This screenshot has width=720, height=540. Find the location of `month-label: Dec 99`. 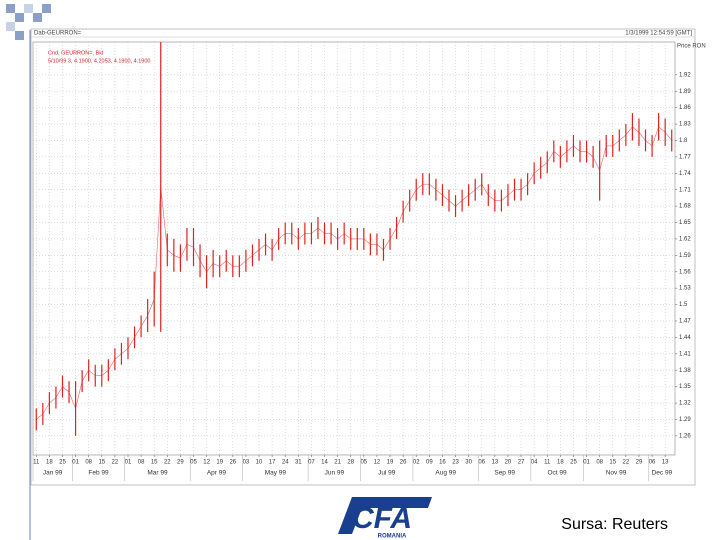

month-label: Dec 99 is located at coordinates (662, 473).